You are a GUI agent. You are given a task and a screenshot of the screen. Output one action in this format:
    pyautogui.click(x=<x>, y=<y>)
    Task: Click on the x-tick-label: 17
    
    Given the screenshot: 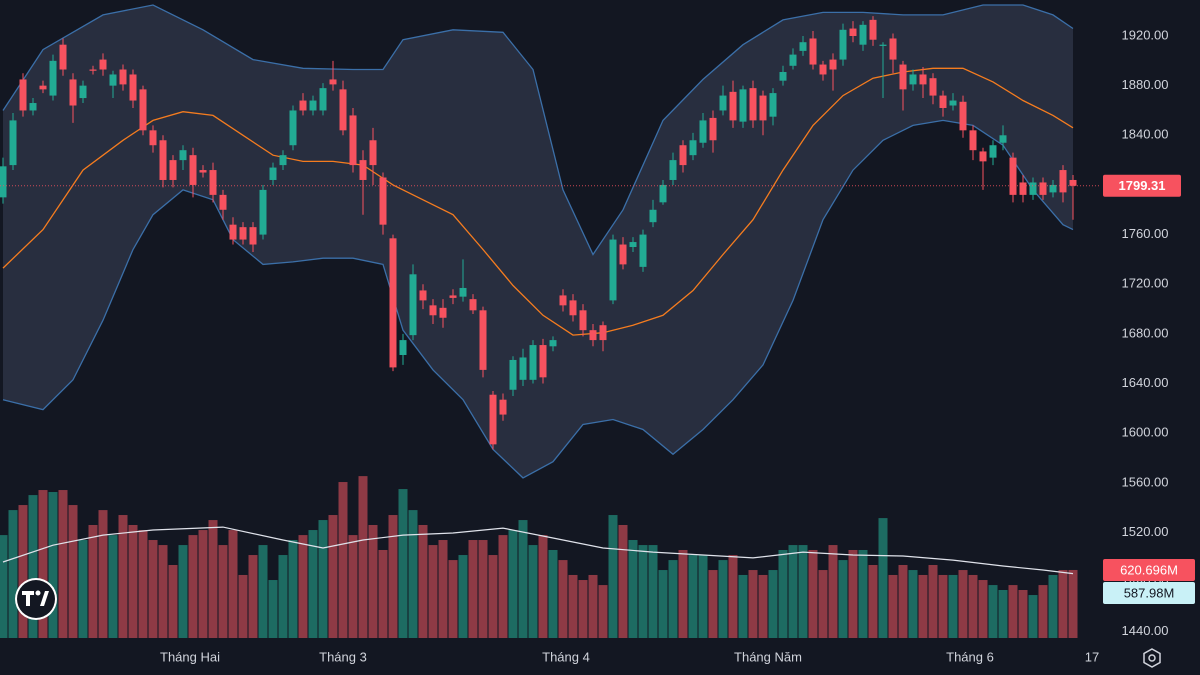 What is the action you would take?
    pyautogui.click(x=1092, y=656)
    